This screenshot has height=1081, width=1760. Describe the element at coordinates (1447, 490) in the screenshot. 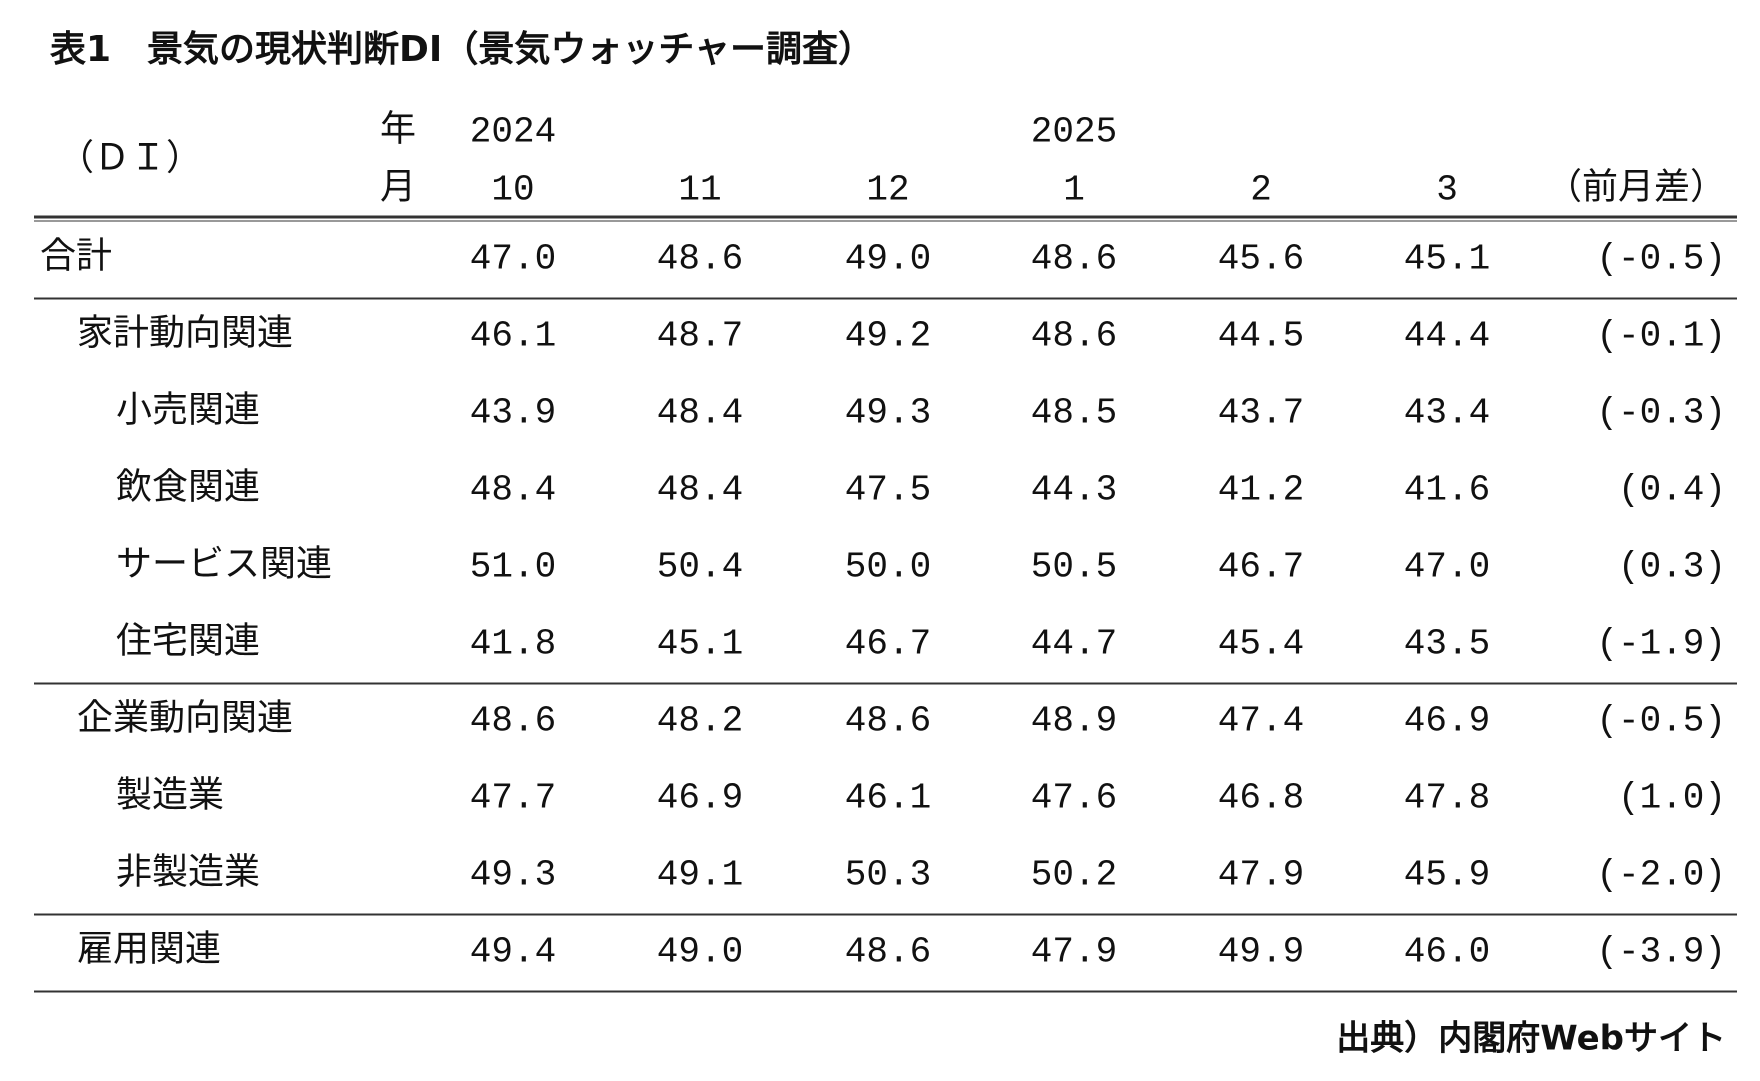

I see `cell-value: 41.6` at that location.